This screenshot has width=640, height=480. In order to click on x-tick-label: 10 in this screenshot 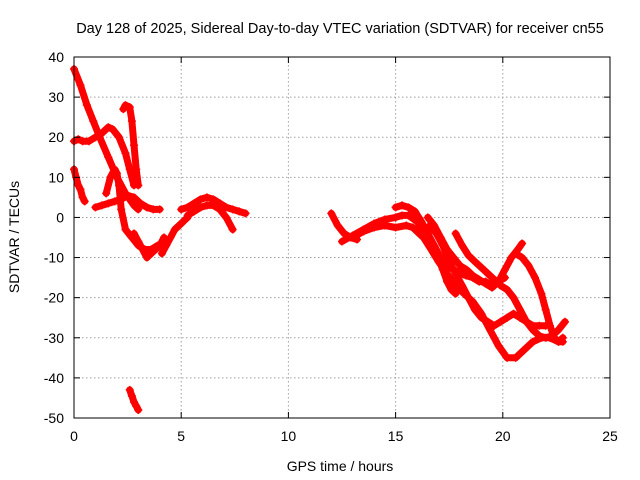, I will do `click(289, 436)`.